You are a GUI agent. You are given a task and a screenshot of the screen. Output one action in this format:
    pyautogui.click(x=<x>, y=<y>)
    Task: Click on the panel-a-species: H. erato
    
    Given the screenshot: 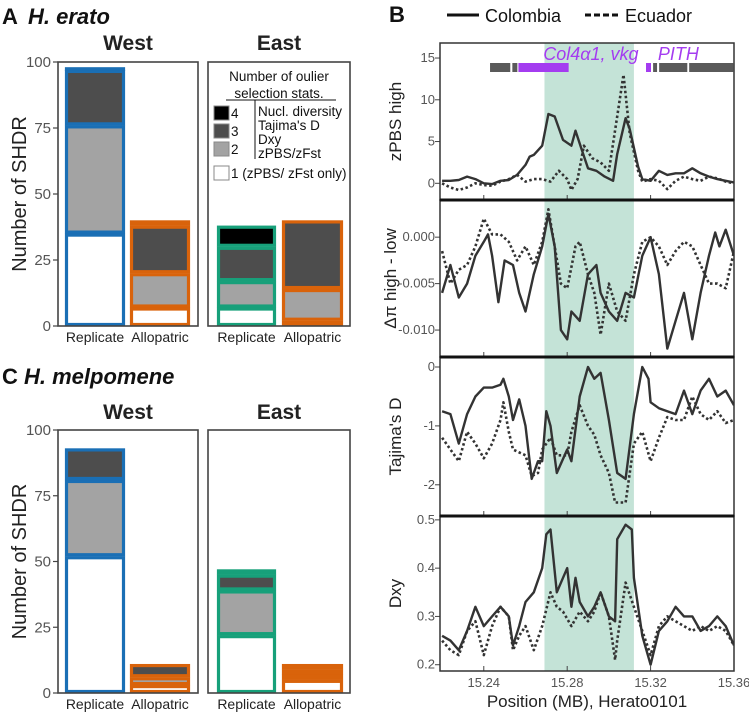 What is the action you would take?
    pyautogui.click(x=69, y=16)
    